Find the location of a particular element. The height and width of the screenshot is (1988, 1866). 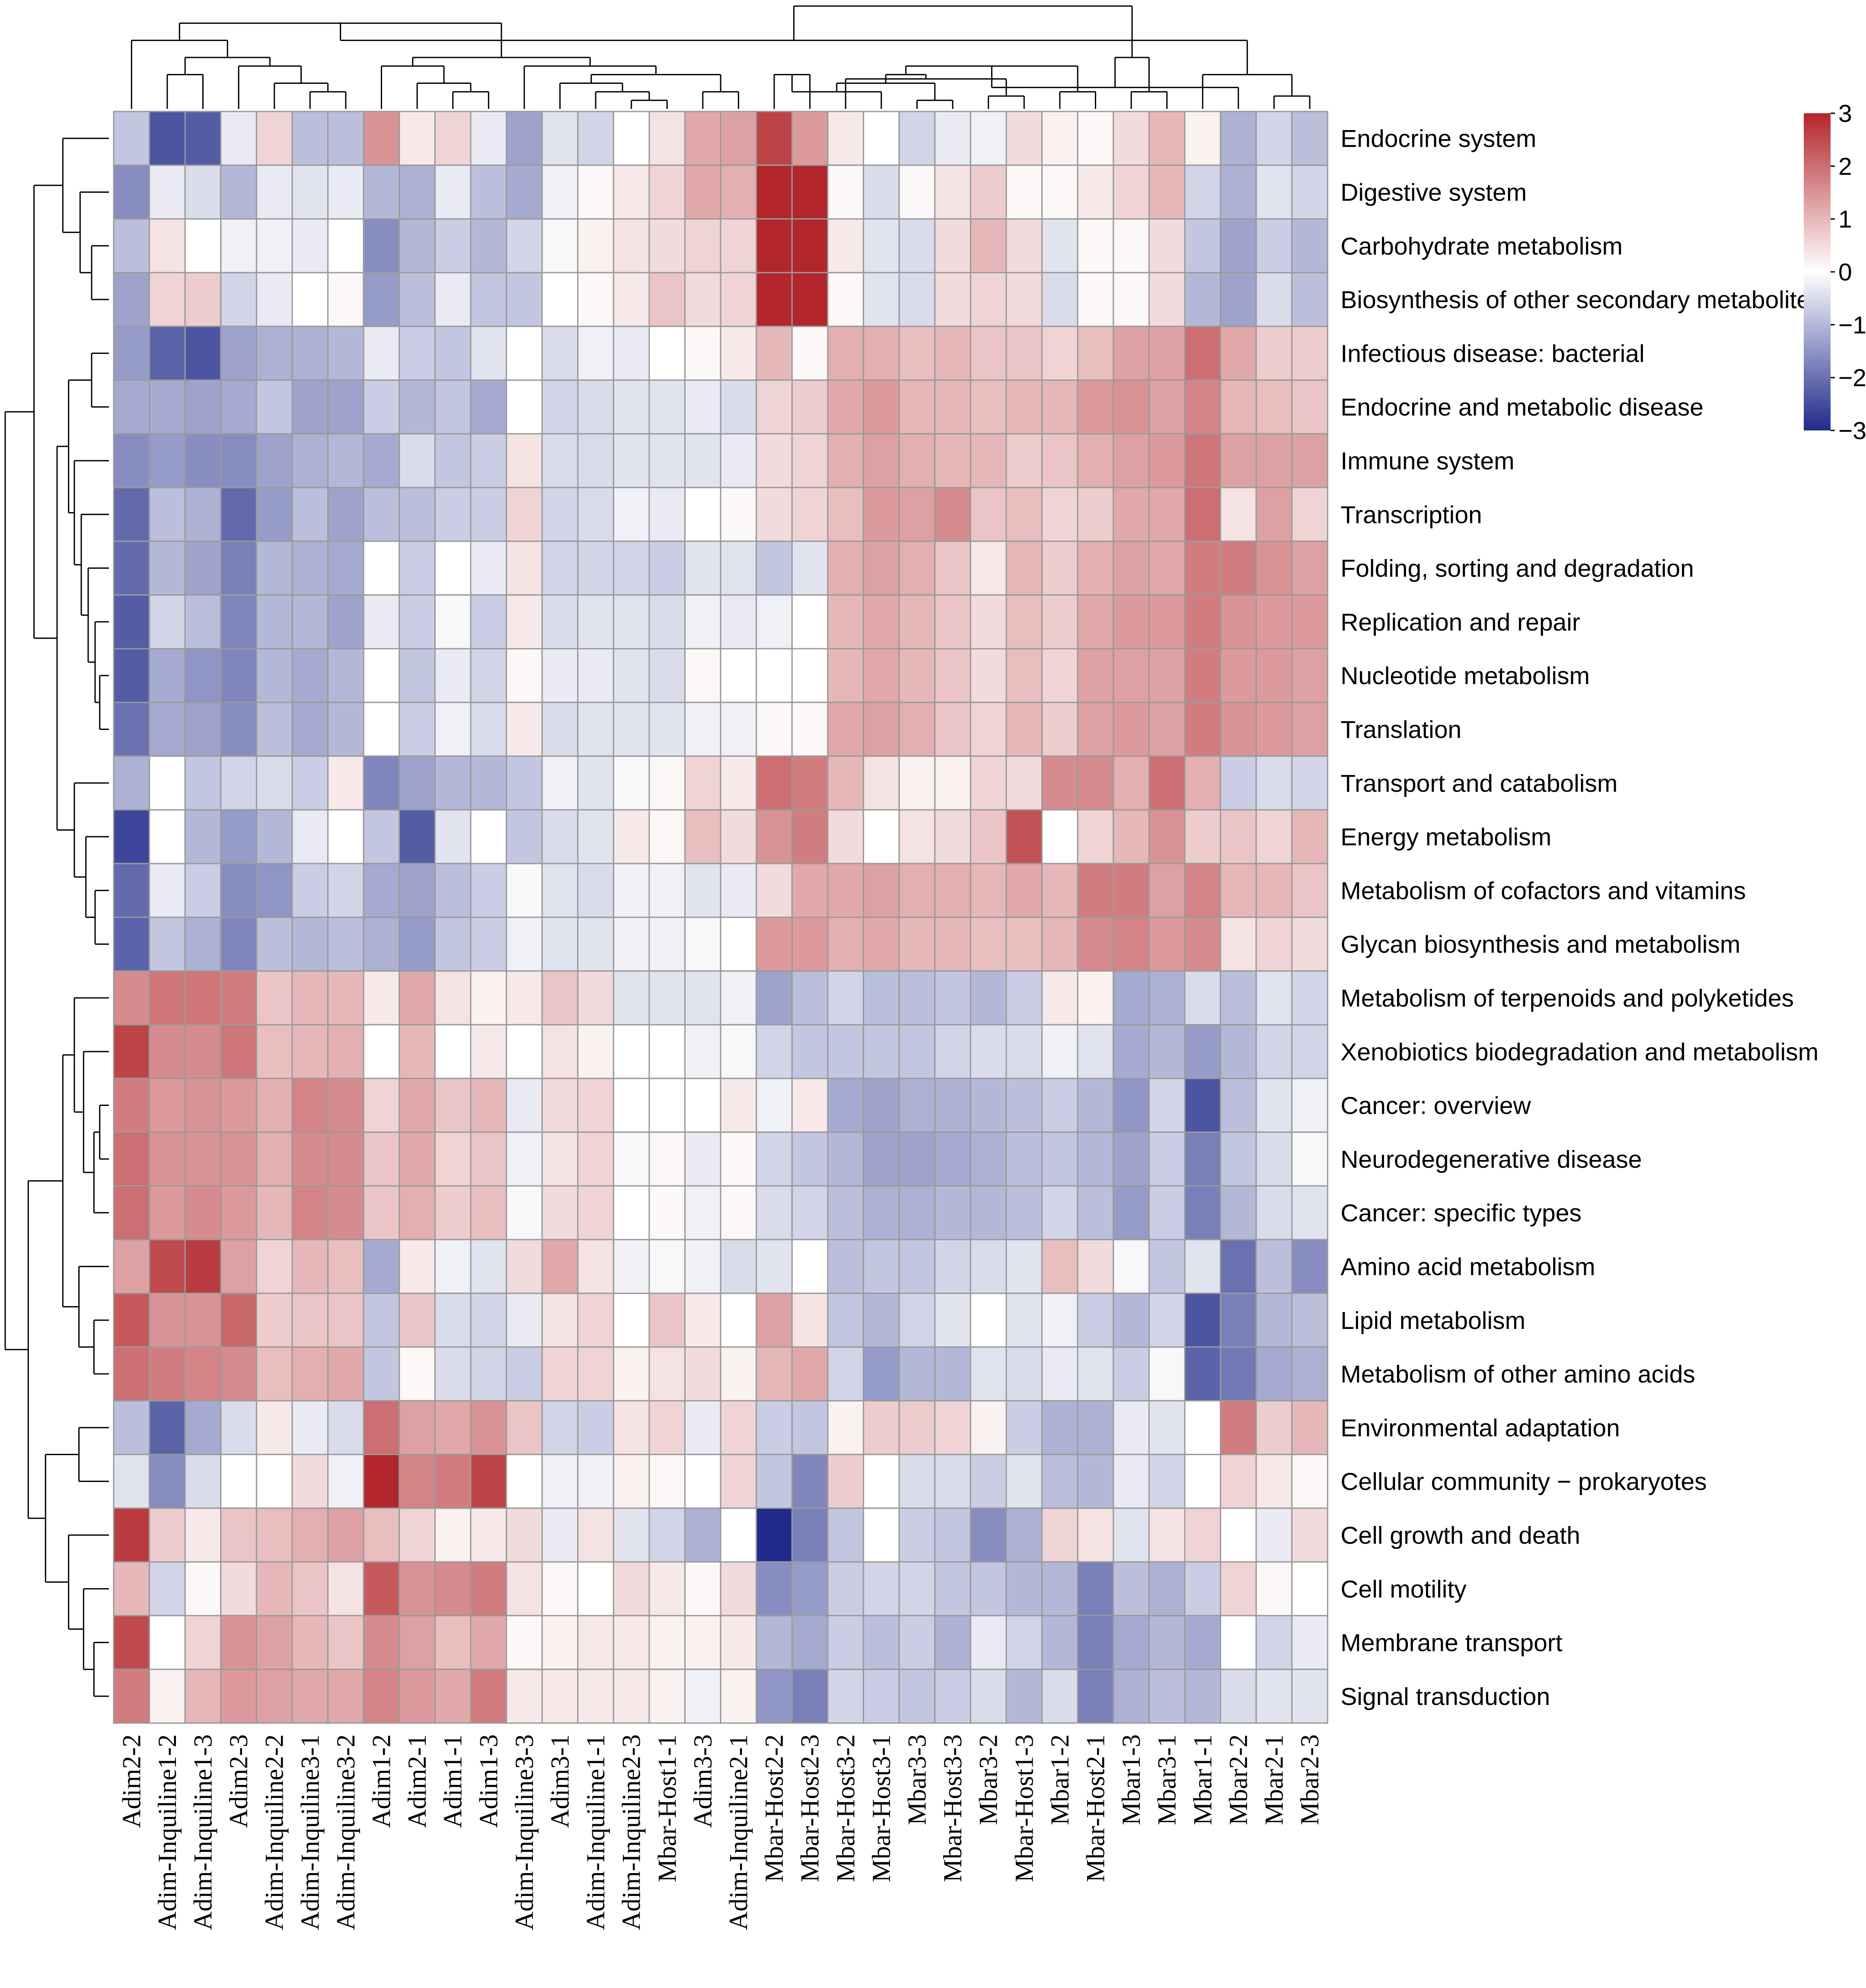

row-label: Infectious disease: bacterial is located at coordinates (1492, 353).